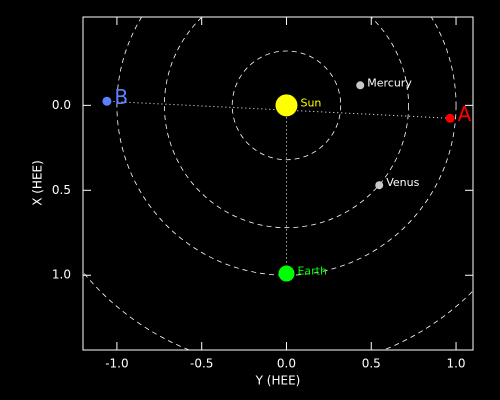 The image size is (500, 400). What do you see at coordinates (278, 381) in the screenshot?
I see `x-axis-title: Y (HEE)` at bounding box center [278, 381].